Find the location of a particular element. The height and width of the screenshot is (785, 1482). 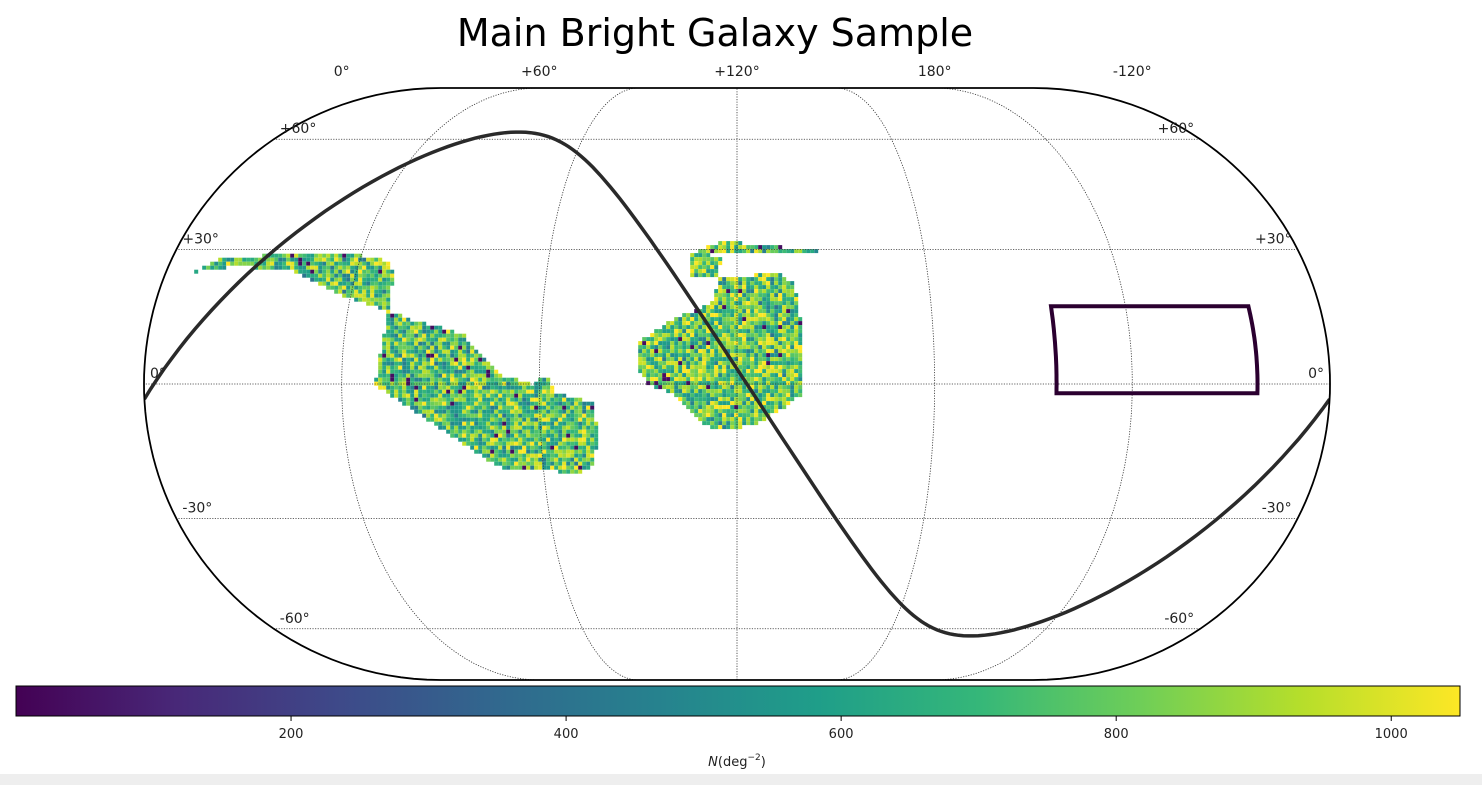

dec-tick-label-left: 0° is located at coordinates (1316, 374).